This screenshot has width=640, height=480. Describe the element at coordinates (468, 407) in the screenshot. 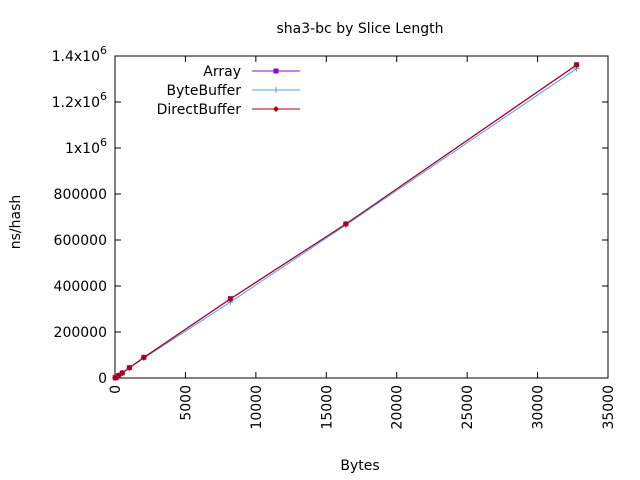

I see `x-tick-label: 25000` at that location.